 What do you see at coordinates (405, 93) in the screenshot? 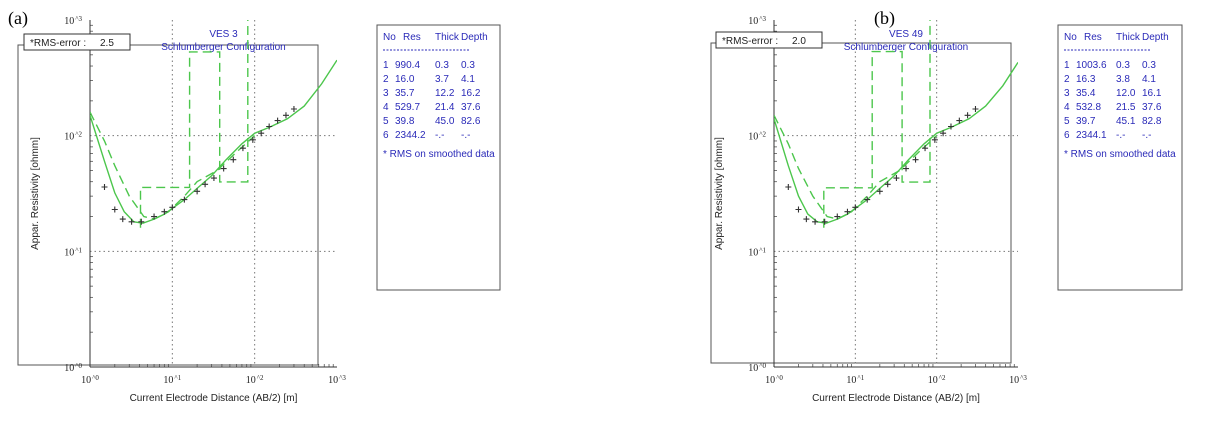
I see `table-cell: 35.7` at bounding box center [405, 93].